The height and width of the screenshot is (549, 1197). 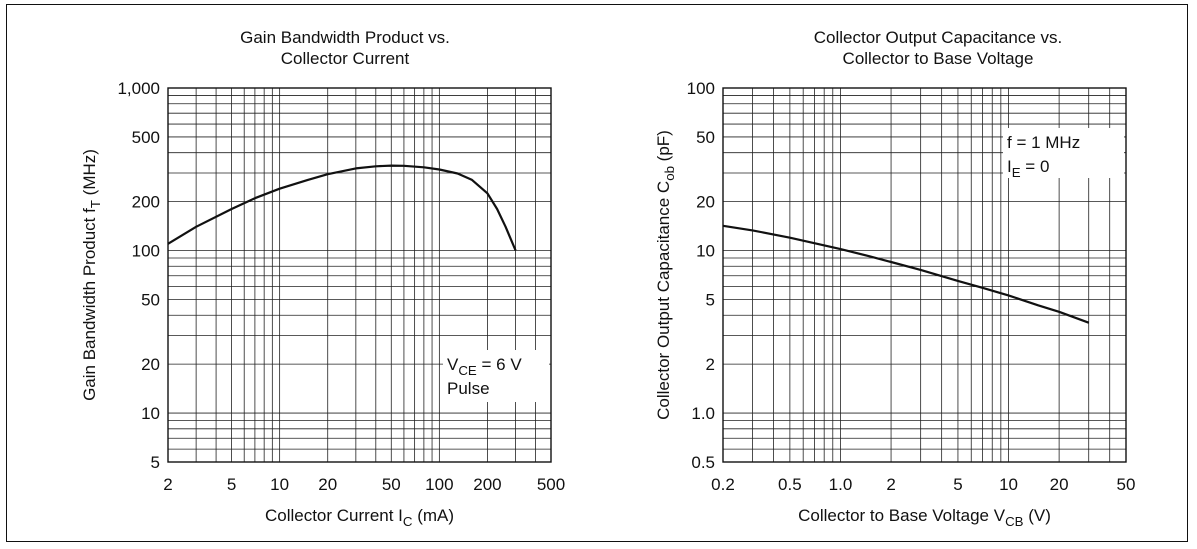 What do you see at coordinates (1035, 166) in the screenshot?
I see `text-tail: = 0` at bounding box center [1035, 166].